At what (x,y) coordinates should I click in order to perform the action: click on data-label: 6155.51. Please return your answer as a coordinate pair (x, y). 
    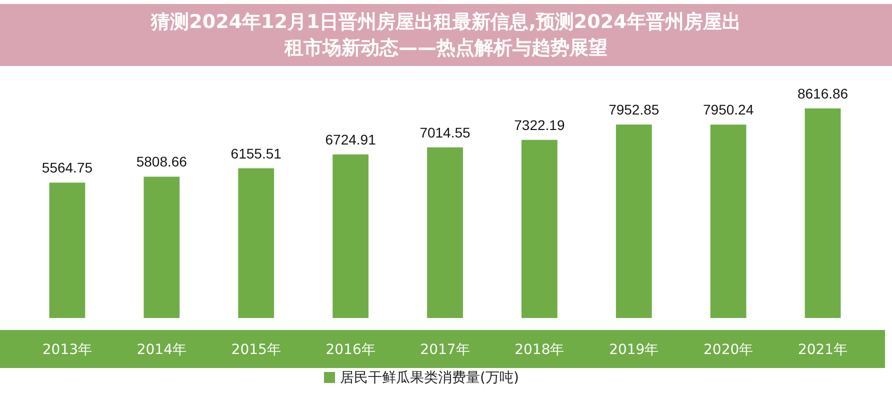
    Looking at the image, I should click on (256, 153).